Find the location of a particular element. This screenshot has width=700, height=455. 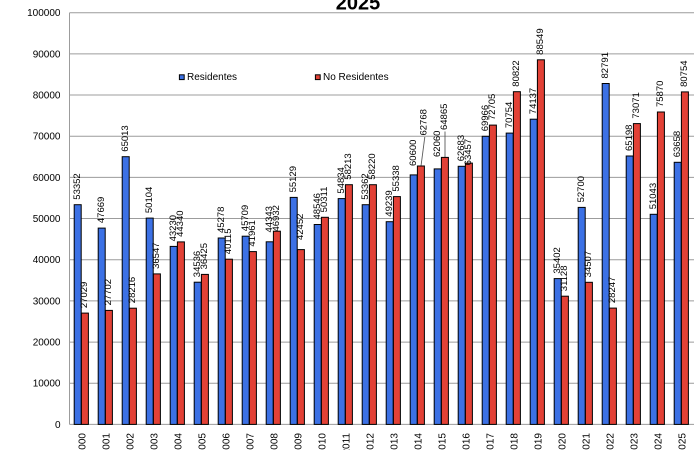

svg-text: 2023 is located at coordinates (635, 441).